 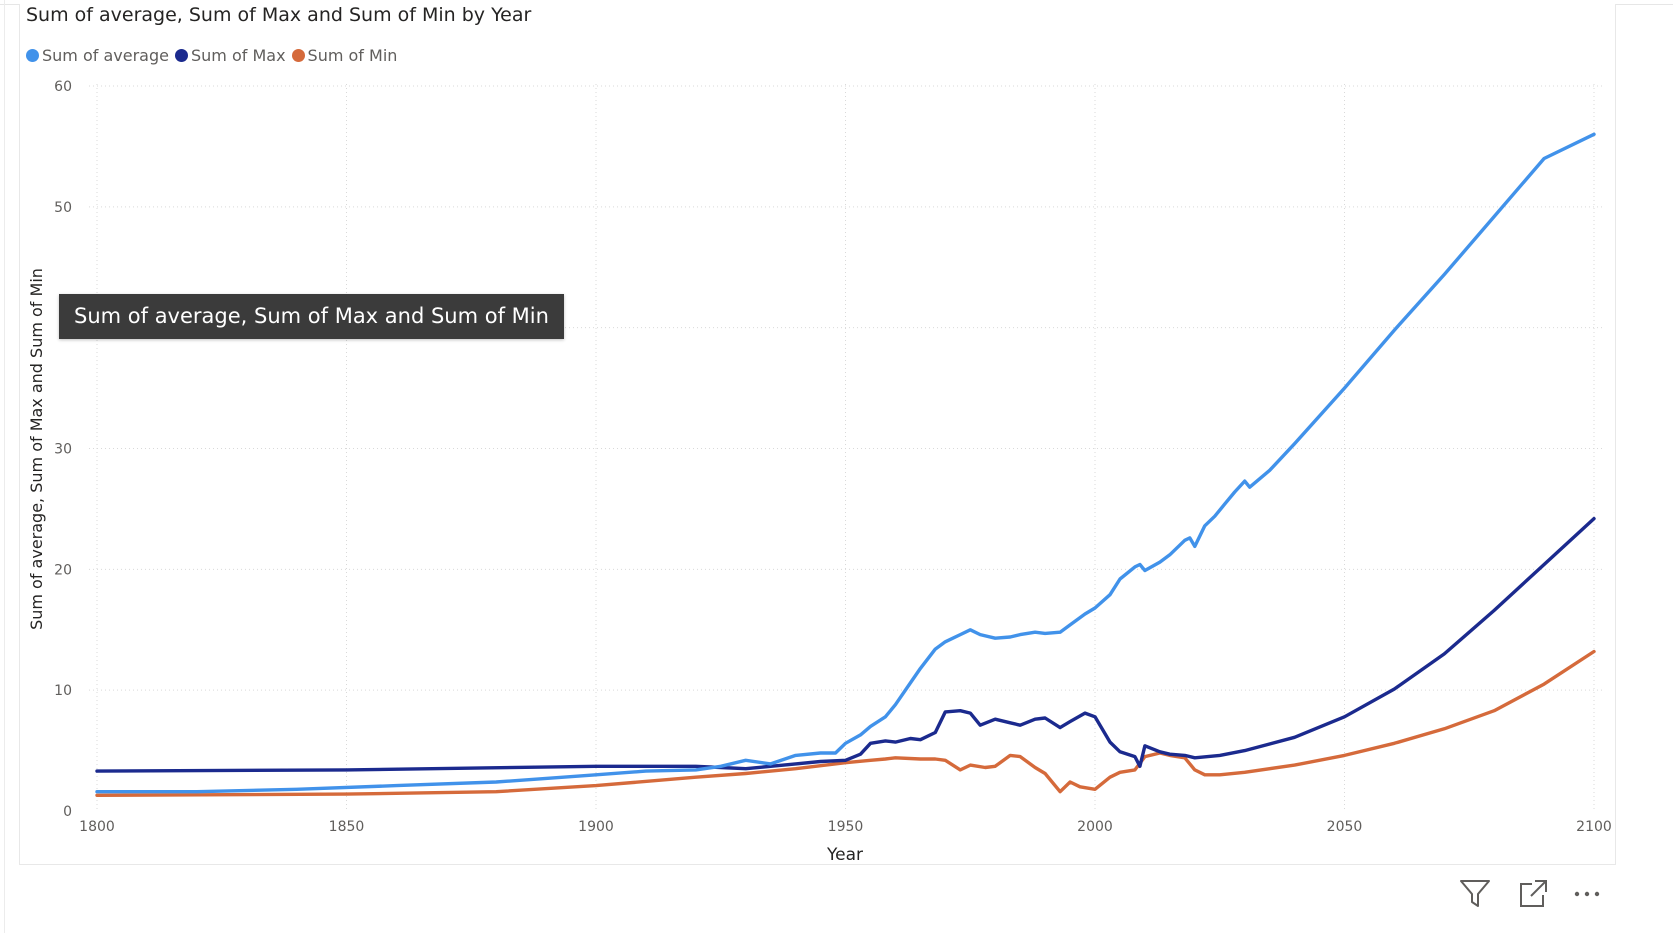 I want to click on x-tick-label-1: 1850, so click(x=347, y=827).